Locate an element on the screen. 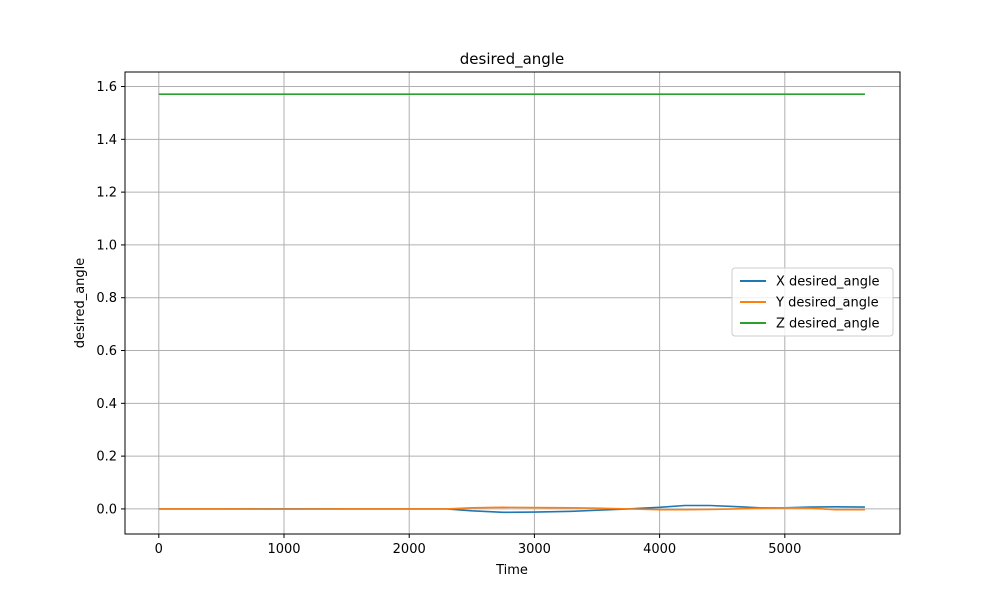  x-axis-label: Time is located at coordinates (511, 570).